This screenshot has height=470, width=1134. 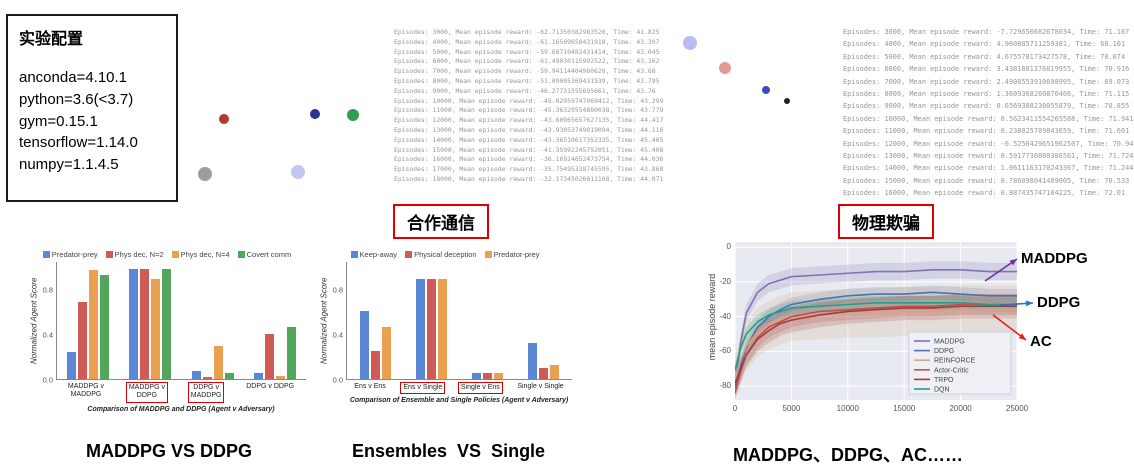 What do you see at coordinates (423, 387) in the screenshot?
I see `x-tick-line: Ens v Single` at bounding box center [423, 387].